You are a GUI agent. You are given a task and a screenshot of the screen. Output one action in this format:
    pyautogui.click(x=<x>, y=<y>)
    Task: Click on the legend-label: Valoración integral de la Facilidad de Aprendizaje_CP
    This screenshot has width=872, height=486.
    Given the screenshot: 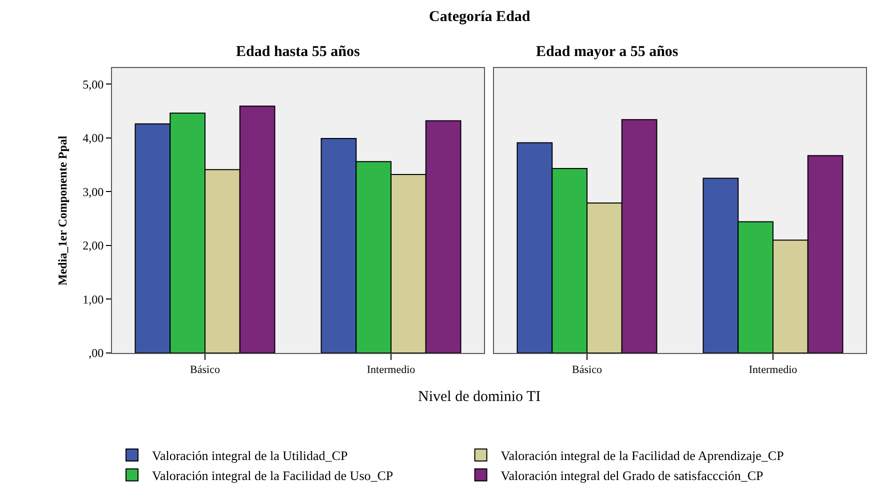 What is the action you would take?
    pyautogui.click(x=642, y=456)
    